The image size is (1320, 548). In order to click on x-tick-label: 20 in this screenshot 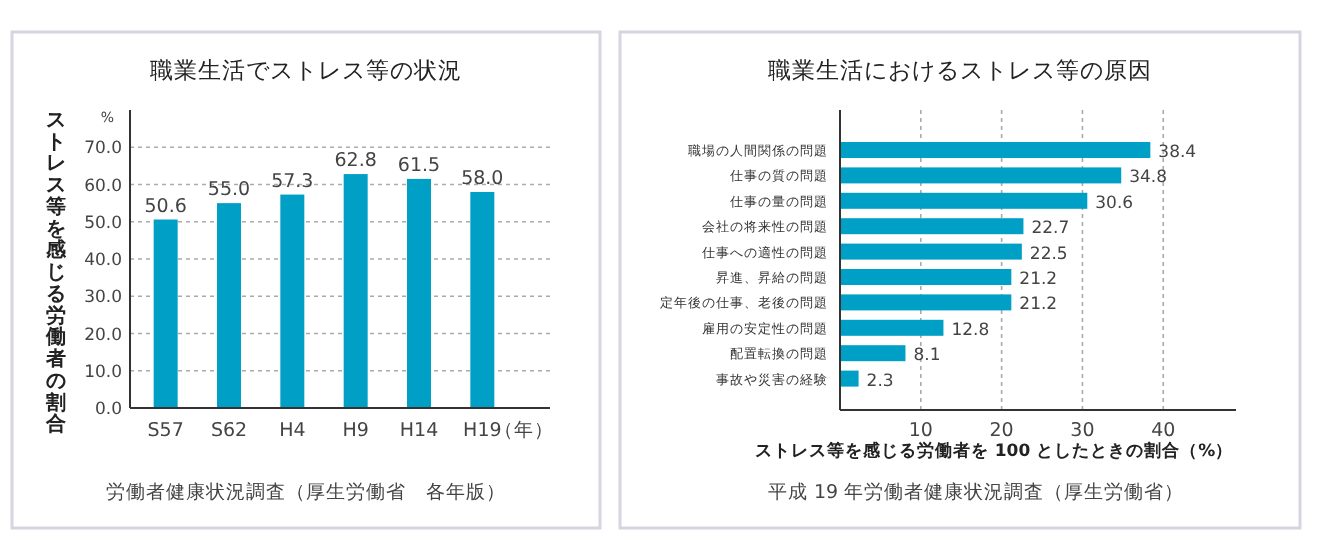, I will do `click(1001, 431)`.